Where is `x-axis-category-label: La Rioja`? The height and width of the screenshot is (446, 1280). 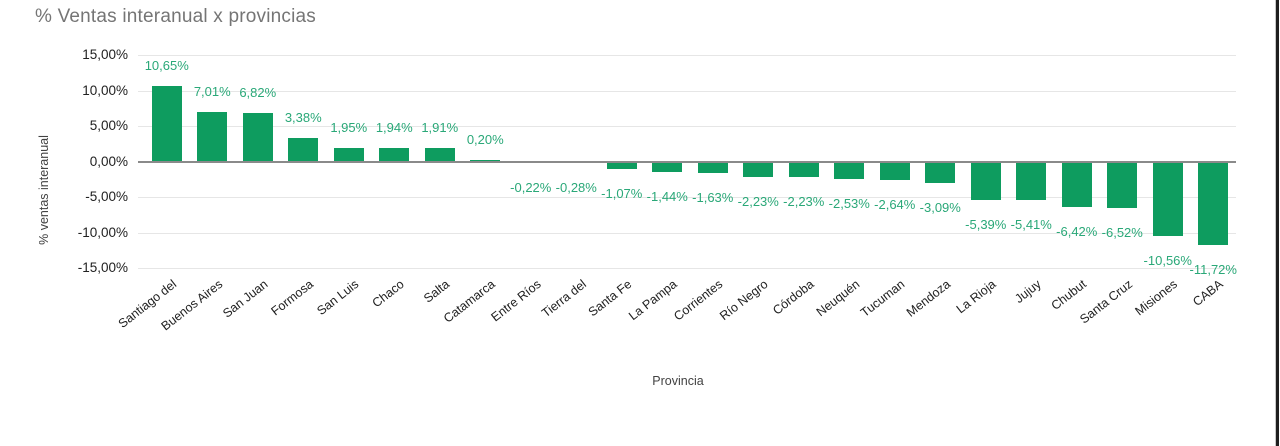
x-axis-category-label: La Rioja is located at coordinates (976, 297).